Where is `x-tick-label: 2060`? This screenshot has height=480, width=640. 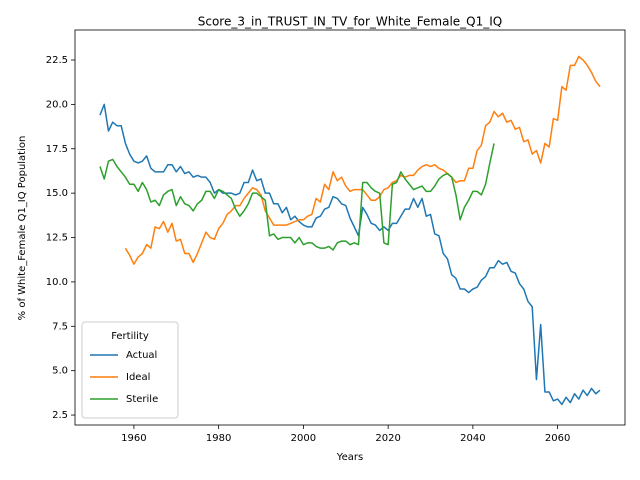 x-tick-label: 2060 is located at coordinates (557, 438).